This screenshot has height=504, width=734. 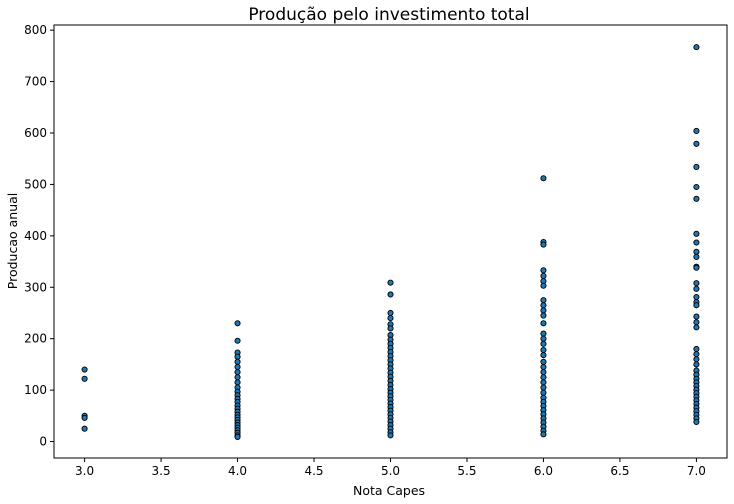 I want to click on x-axis: 3.0 3.5 4.0 4.5 5.0 5.5 6.0 6.5 7.0, so click(x=390, y=468).